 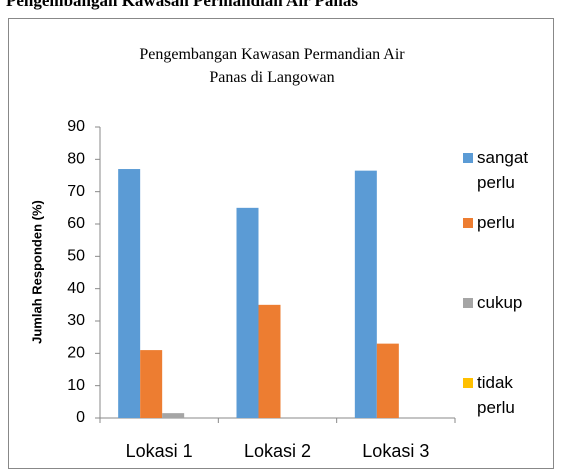 I want to click on x-tick-label: Lokasi 1, so click(x=159, y=451).